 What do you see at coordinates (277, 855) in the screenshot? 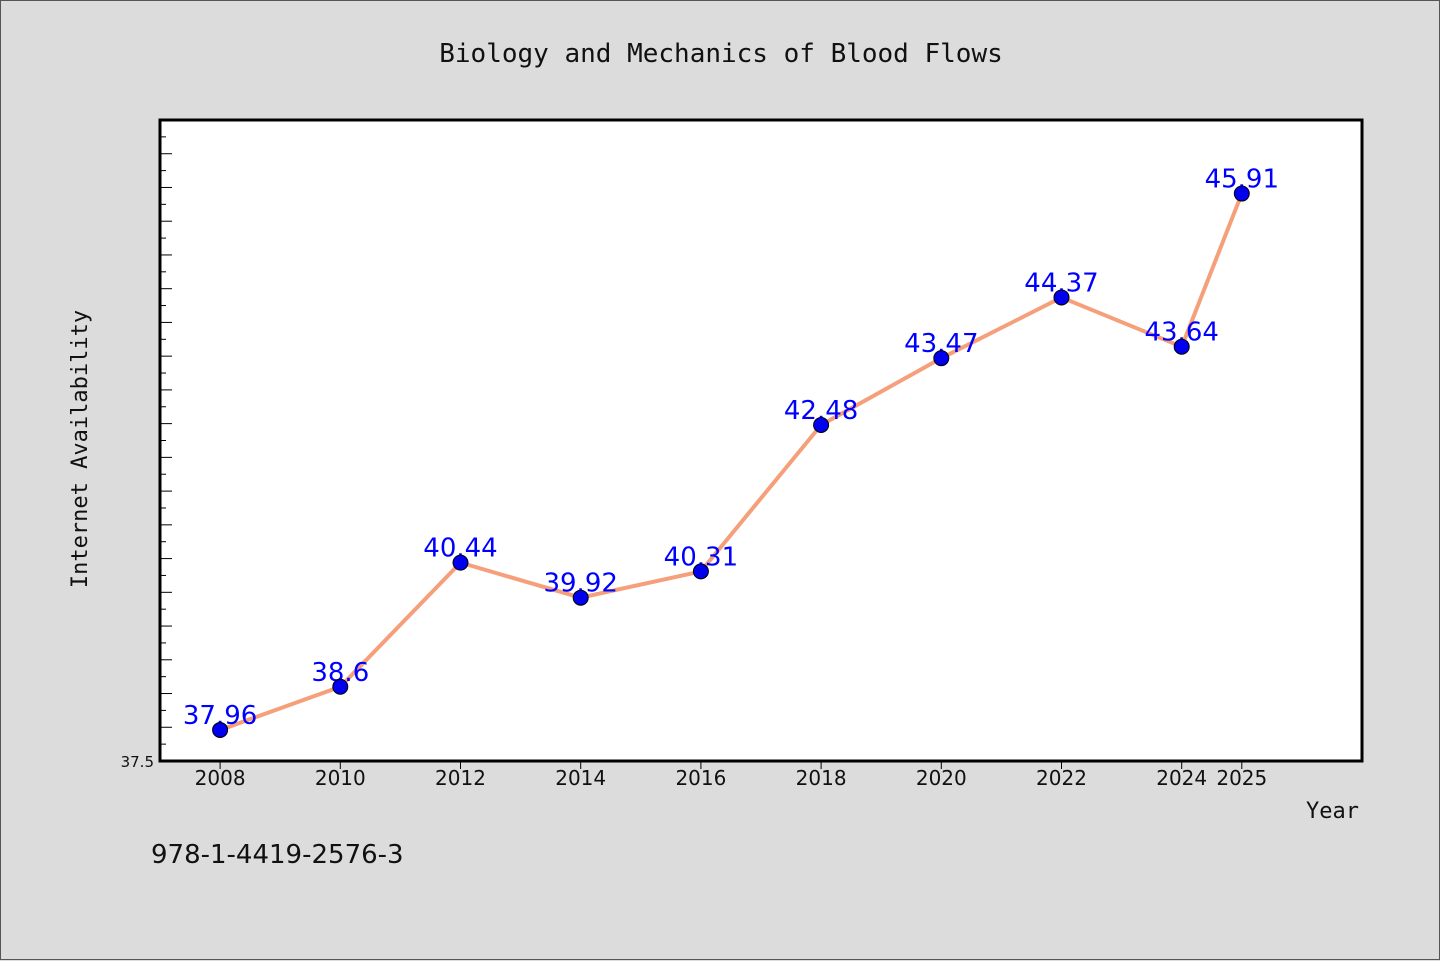
I see `isbn-footer: 978-1-4419-2576-3` at bounding box center [277, 855].